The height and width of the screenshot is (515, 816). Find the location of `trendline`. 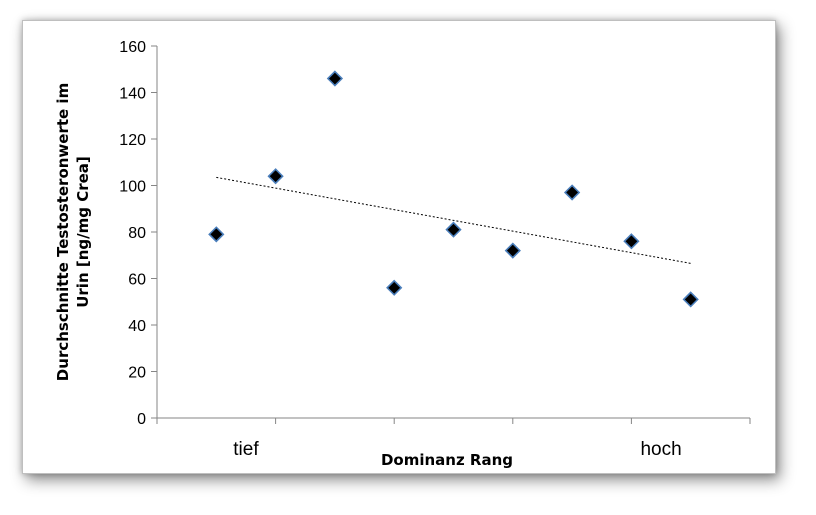

trendline is located at coordinates (453, 220).